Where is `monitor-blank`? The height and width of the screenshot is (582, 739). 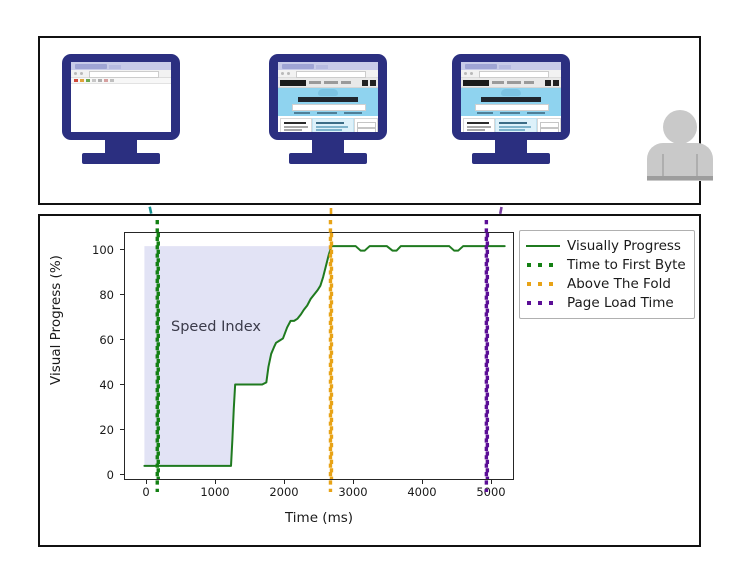 monitor-blank is located at coordinates (121, 109).